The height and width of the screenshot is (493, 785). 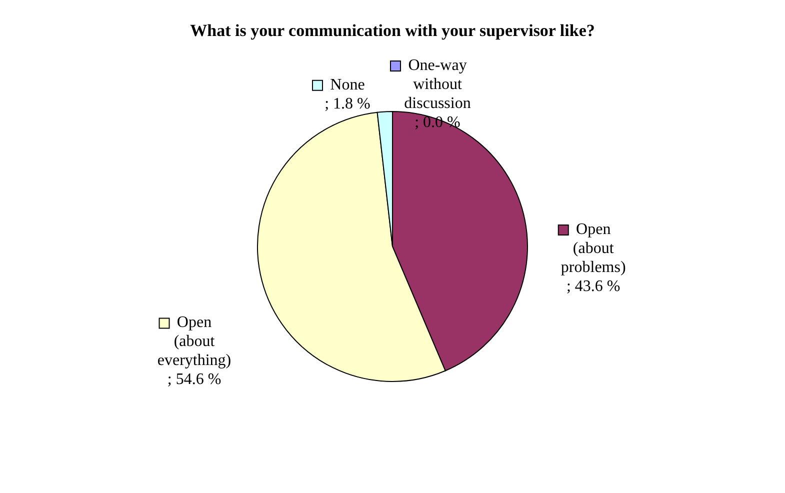 I want to click on legend-label: One-way without discussion, so click(x=437, y=84).